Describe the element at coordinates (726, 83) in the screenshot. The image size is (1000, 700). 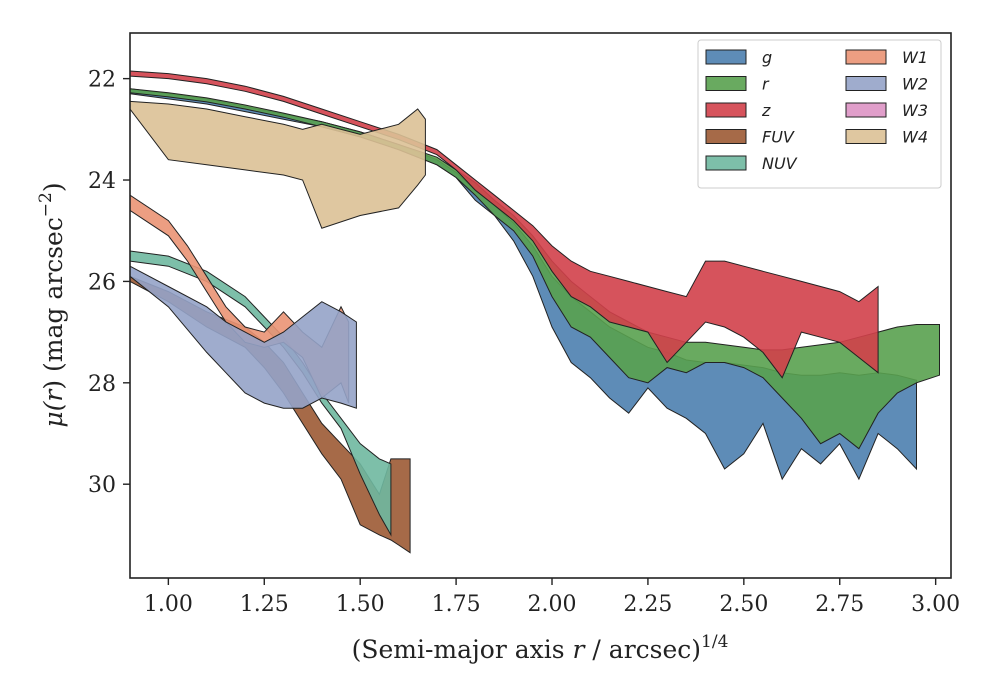
I see `legend-swatch-r` at that location.